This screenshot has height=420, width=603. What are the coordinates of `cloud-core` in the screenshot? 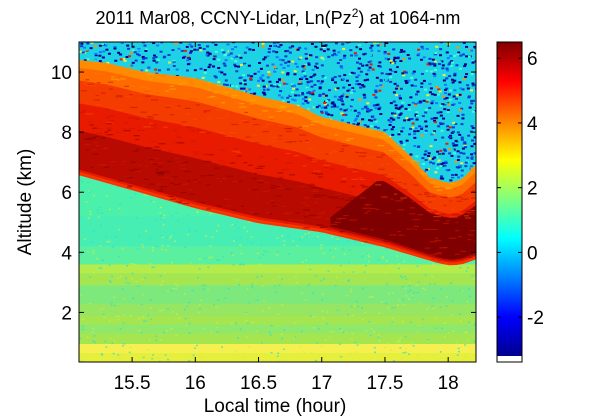 It's located at (403, 220).